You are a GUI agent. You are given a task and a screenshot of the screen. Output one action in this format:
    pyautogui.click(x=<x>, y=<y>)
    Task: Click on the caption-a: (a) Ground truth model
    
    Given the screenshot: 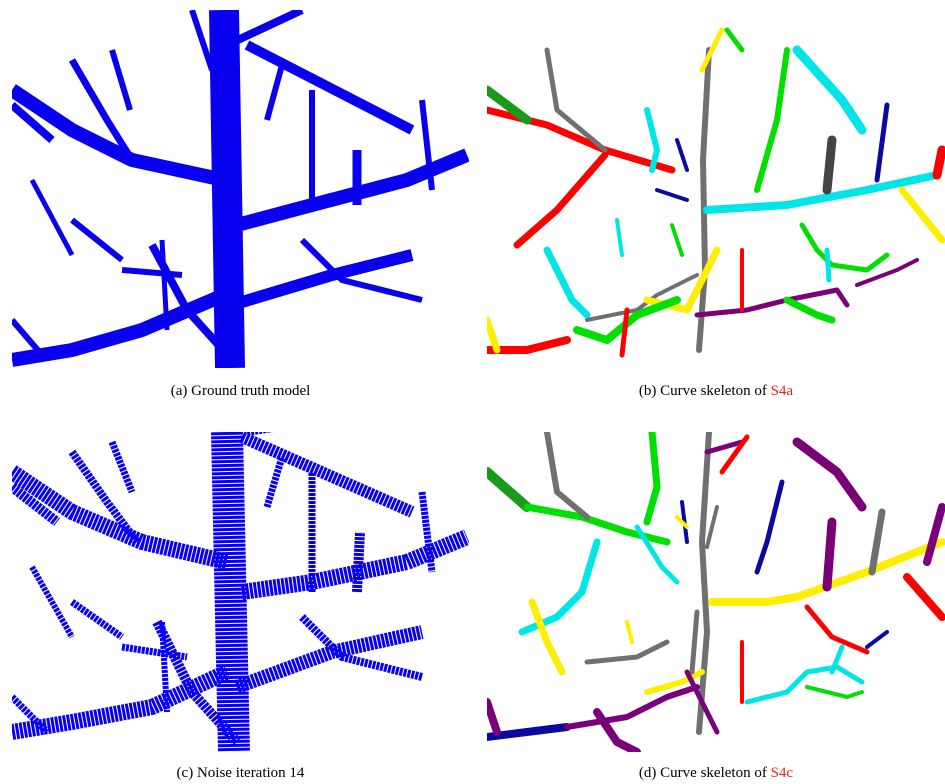 What is the action you would take?
    pyautogui.click(x=240, y=391)
    